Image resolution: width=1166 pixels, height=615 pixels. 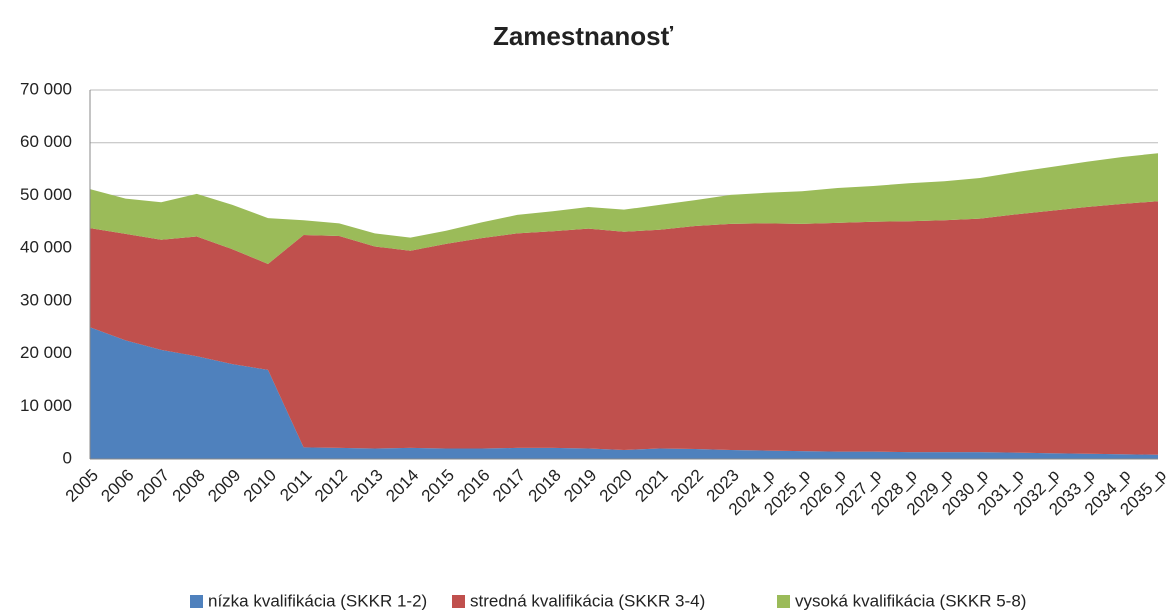 I want to click on legend-label: stredná kvalifikácia (SKKR 3-4), so click(x=587, y=600).